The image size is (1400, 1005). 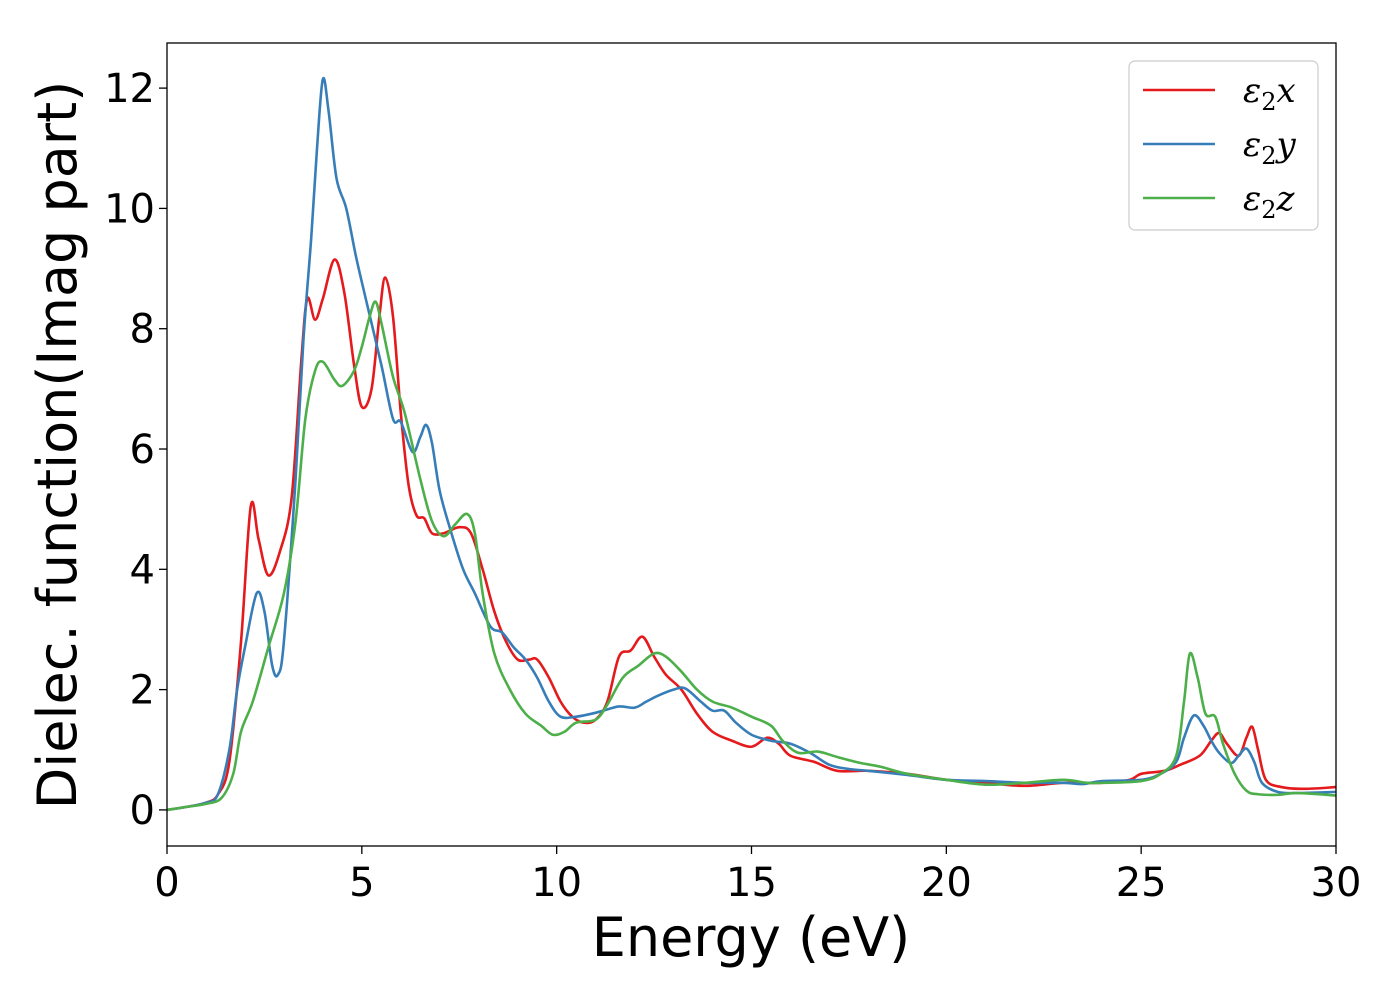 What do you see at coordinates (129, 209) in the screenshot?
I see `y-tick-label: 10` at bounding box center [129, 209].